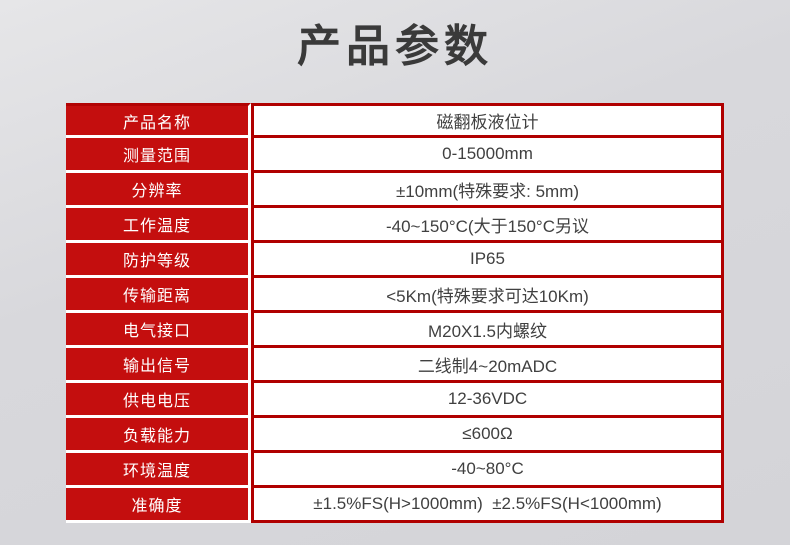 The height and width of the screenshot is (545, 790). What do you see at coordinates (158, 330) in the screenshot?
I see `param-label: 电气接口` at bounding box center [158, 330].